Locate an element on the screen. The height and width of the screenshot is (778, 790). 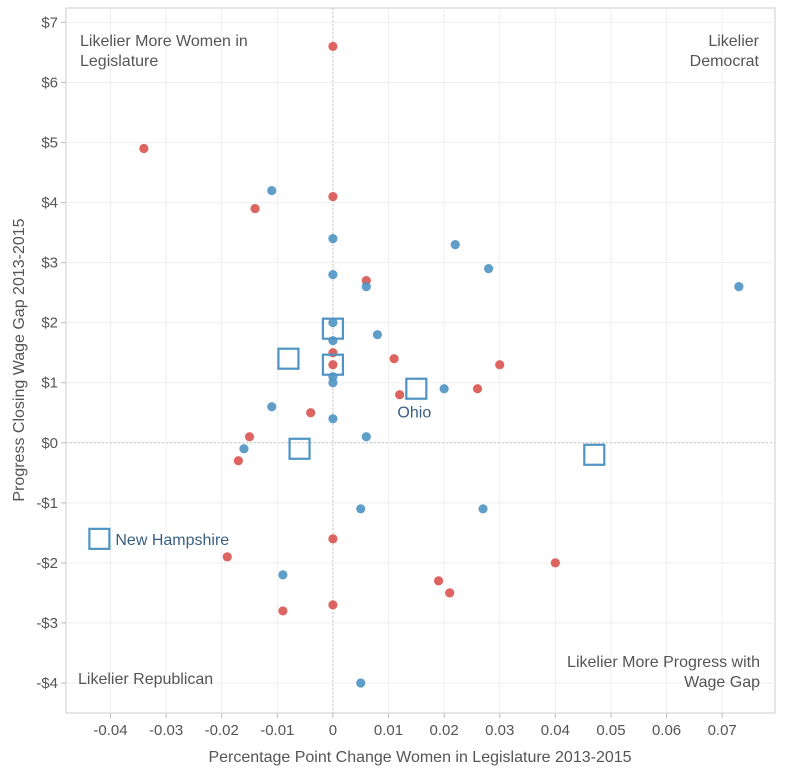
x-tick-label: 0.01 is located at coordinates (388, 730).